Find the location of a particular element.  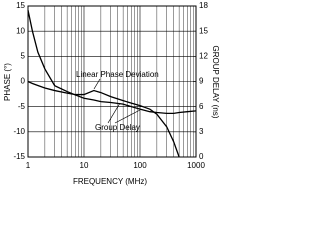

x-axis-title: FREQUENCY (MHz) is located at coordinates (110, 181).